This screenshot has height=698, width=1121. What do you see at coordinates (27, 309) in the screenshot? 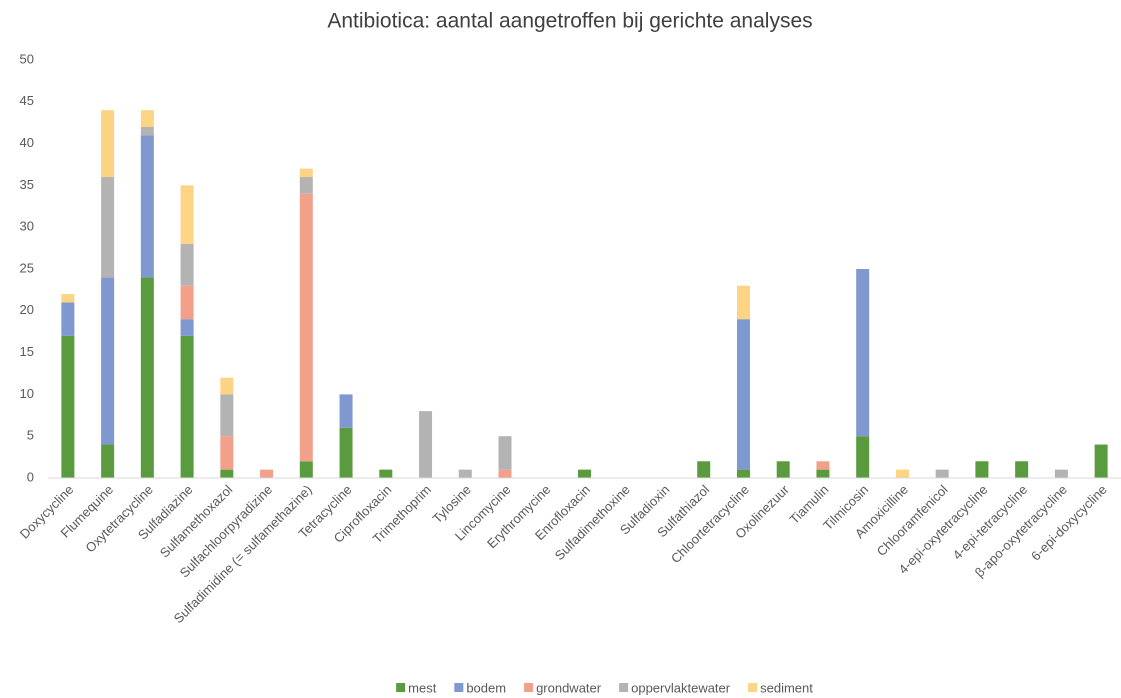
I see `y-tick-label: 20` at bounding box center [27, 309].